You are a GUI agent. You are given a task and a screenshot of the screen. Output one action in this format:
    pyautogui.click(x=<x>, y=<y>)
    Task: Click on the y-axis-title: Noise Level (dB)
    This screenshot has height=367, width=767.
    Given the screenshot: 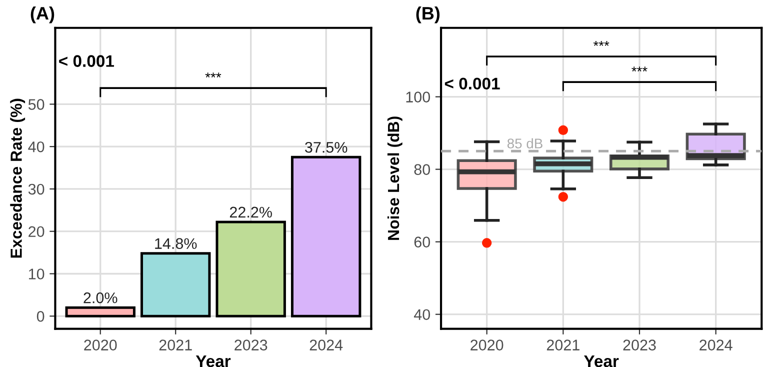 What is the action you would take?
    pyautogui.click(x=394, y=178)
    